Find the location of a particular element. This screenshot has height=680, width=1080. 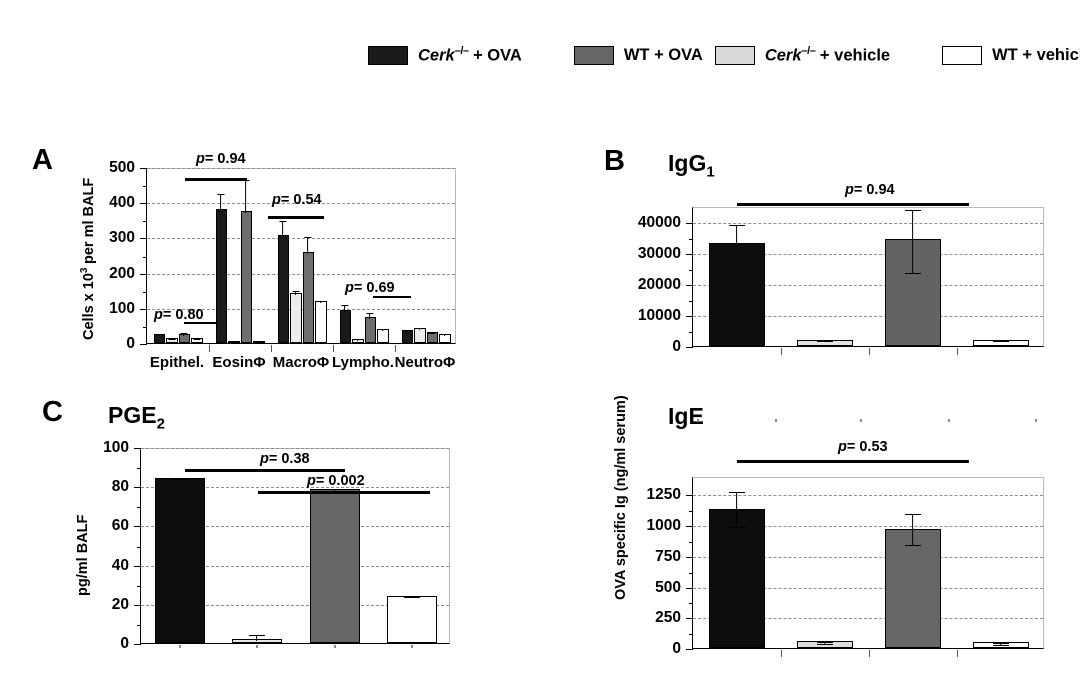

legend-item-cerk-ko-ova: Cerk–/– + OVA is located at coordinates (445, 55).